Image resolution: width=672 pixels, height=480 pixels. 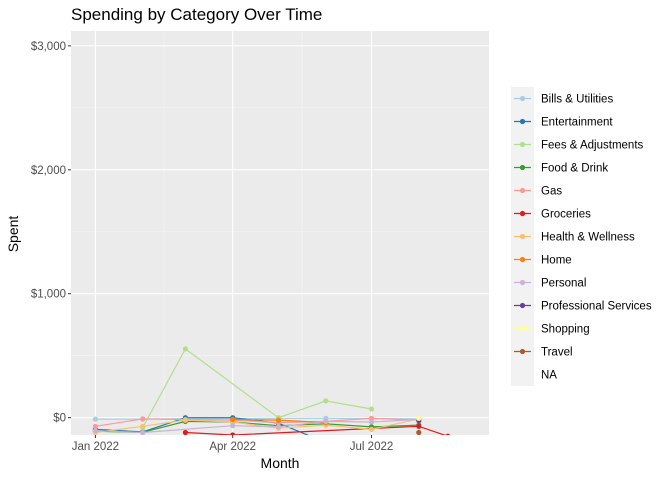 I want to click on legend-item: Travel, so click(x=543, y=353).